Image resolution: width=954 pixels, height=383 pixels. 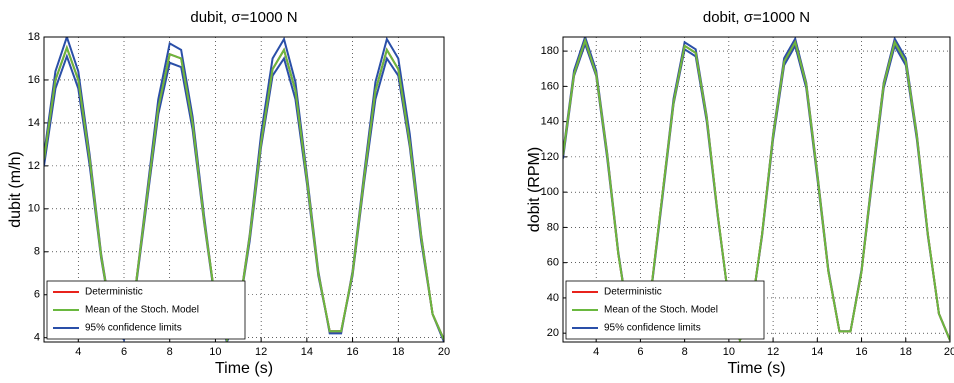 What do you see at coordinates (37, 252) in the screenshot?
I see `y-tick-label: 8` at bounding box center [37, 252].